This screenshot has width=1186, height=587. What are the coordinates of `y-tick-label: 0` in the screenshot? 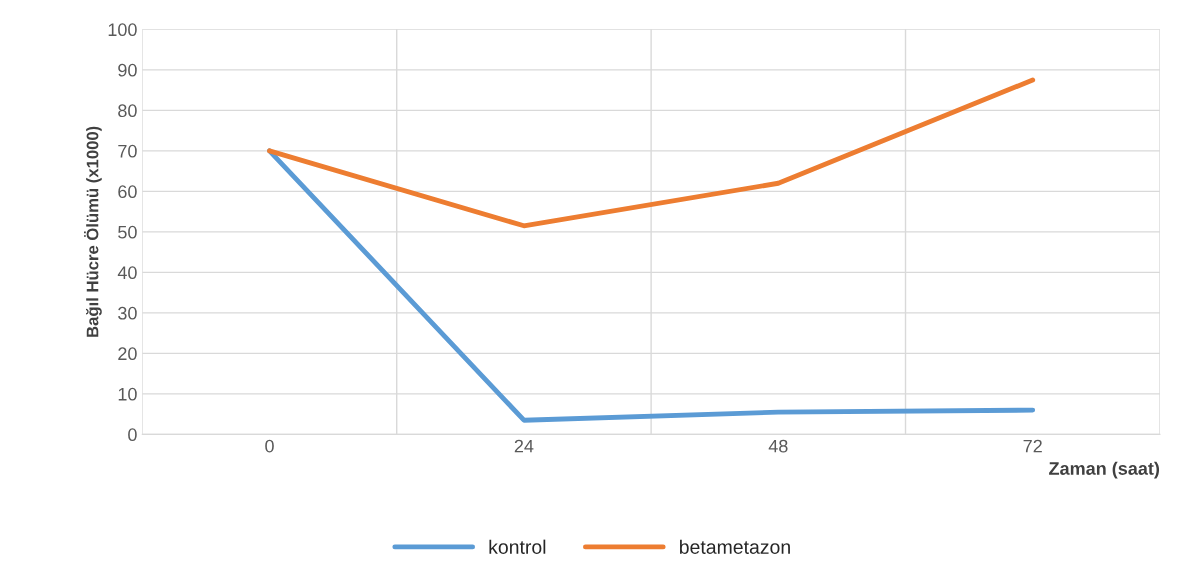 It's located at (132, 435).